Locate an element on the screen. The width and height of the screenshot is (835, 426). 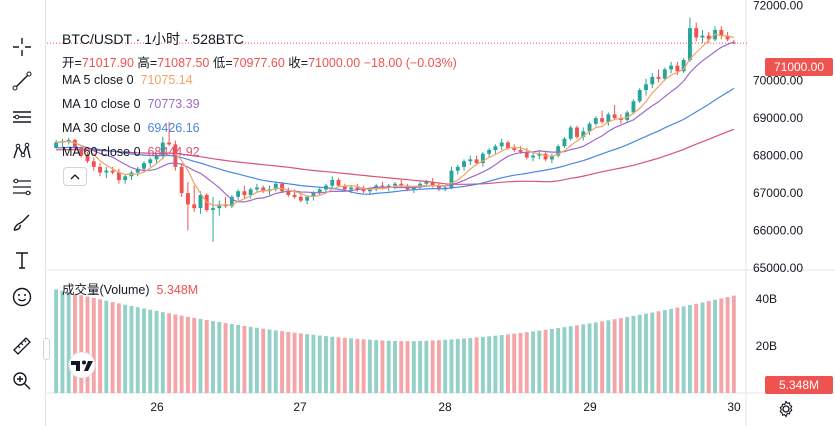
text-icon is located at coordinates (22, 260).